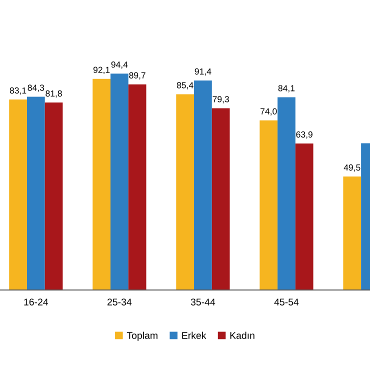 This screenshot has height=380, width=370. I want to click on data-label: 83,1, so click(18, 91).